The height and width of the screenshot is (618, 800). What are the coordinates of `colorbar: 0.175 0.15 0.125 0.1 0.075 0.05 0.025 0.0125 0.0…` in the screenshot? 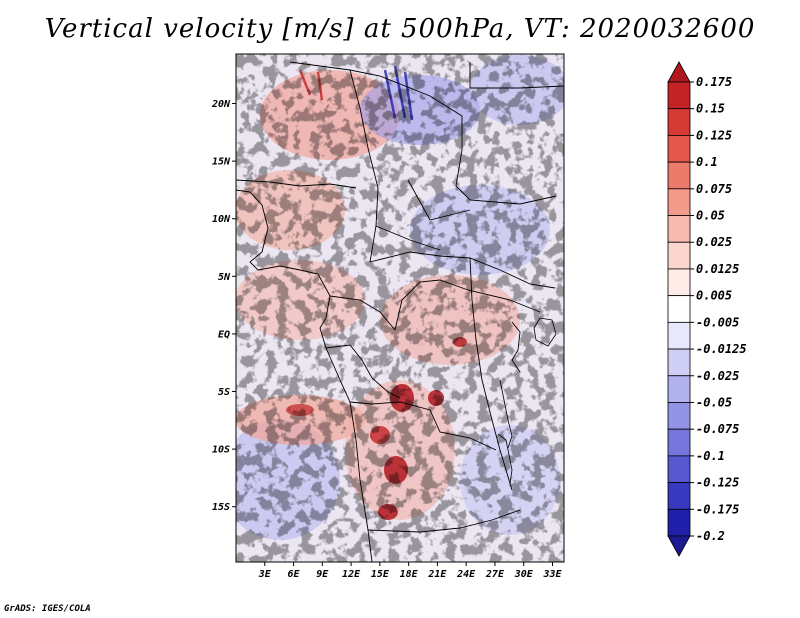 It's located at (707, 309).